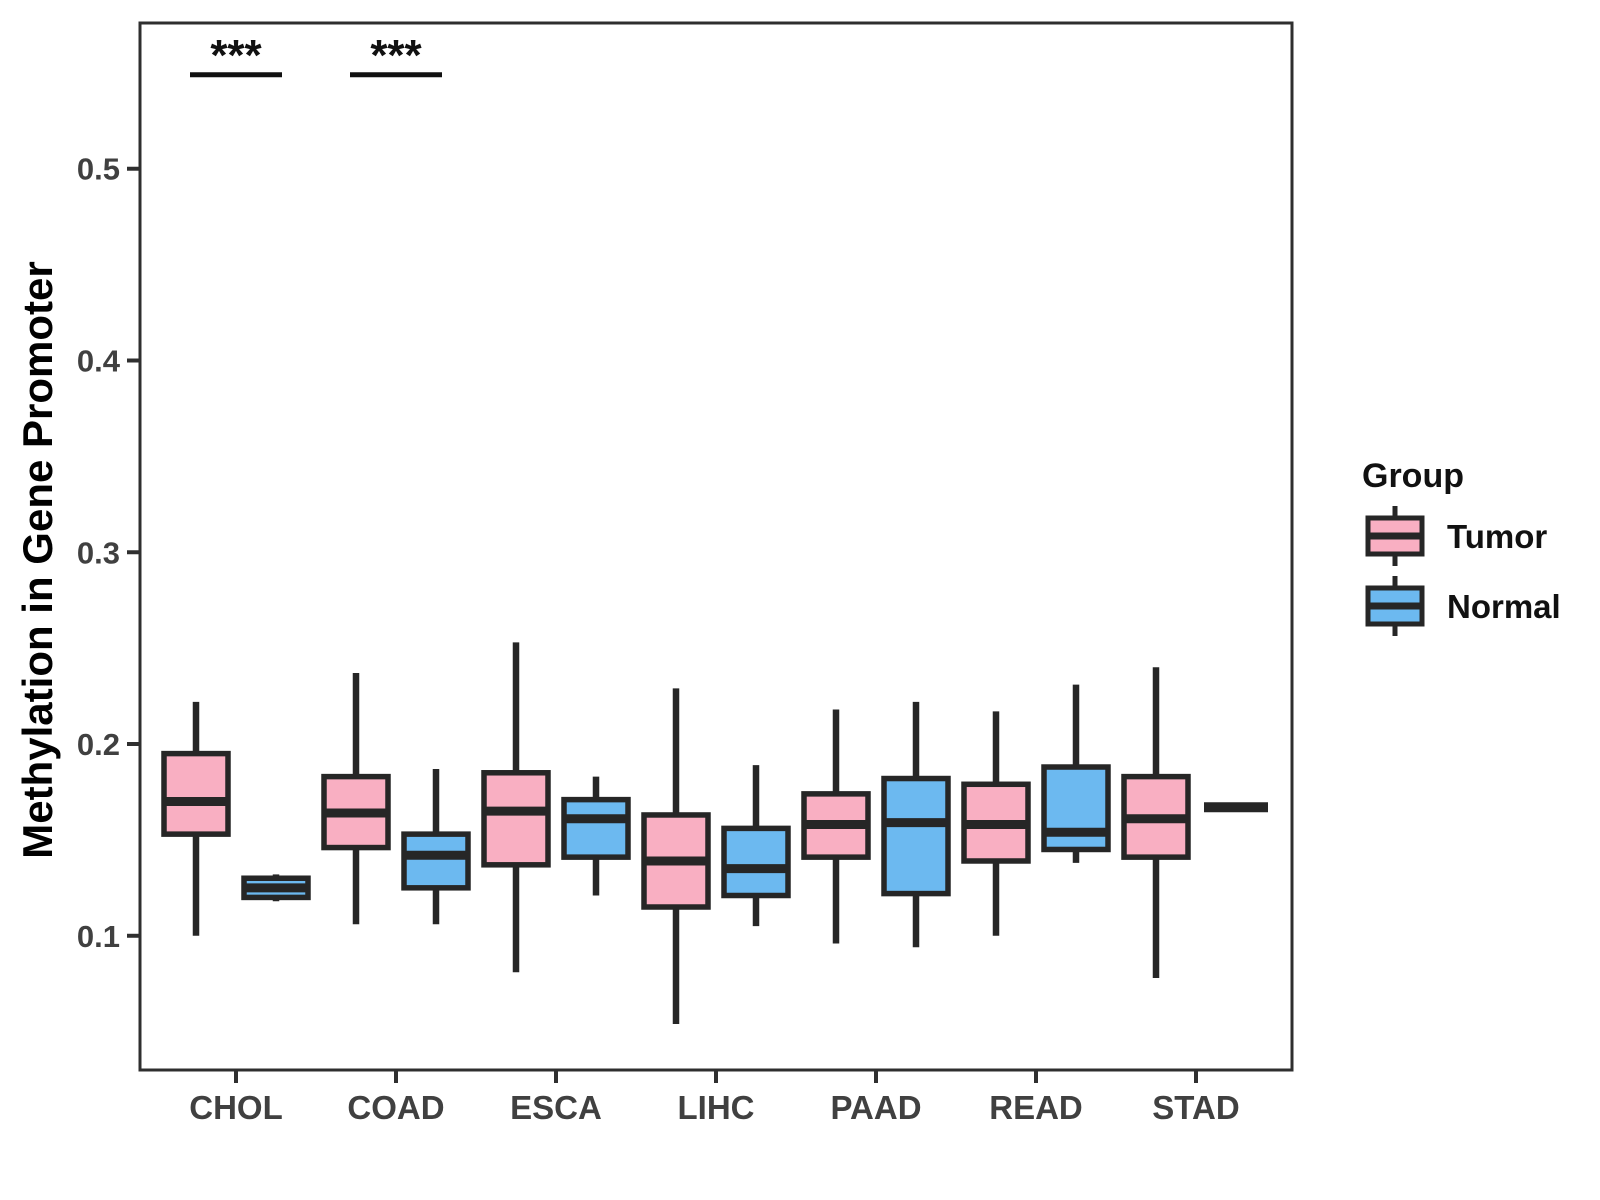  Describe the element at coordinates (436, 861) in the screenshot. I see `box-normal-COAD` at that location.